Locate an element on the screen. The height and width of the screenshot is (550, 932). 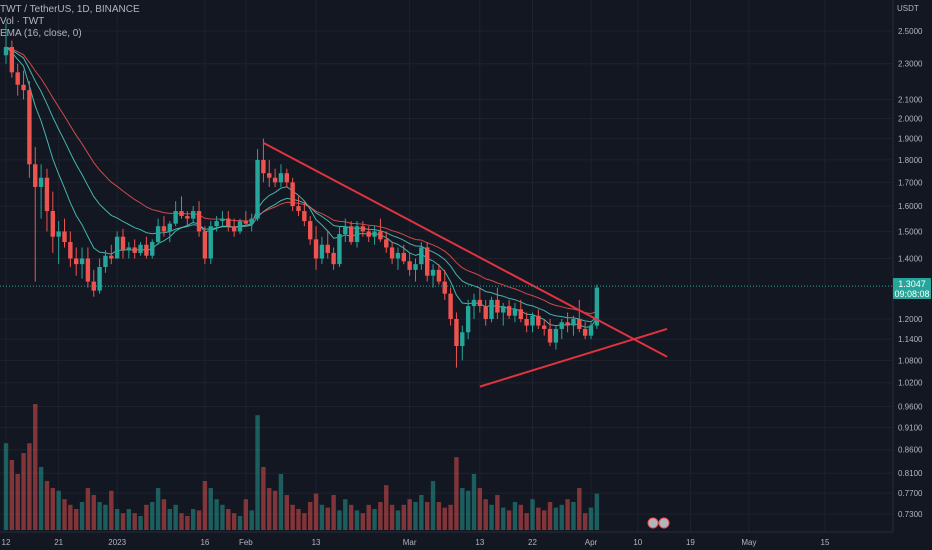
price-tick-label: 0.9600 is located at coordinates (910, 407).